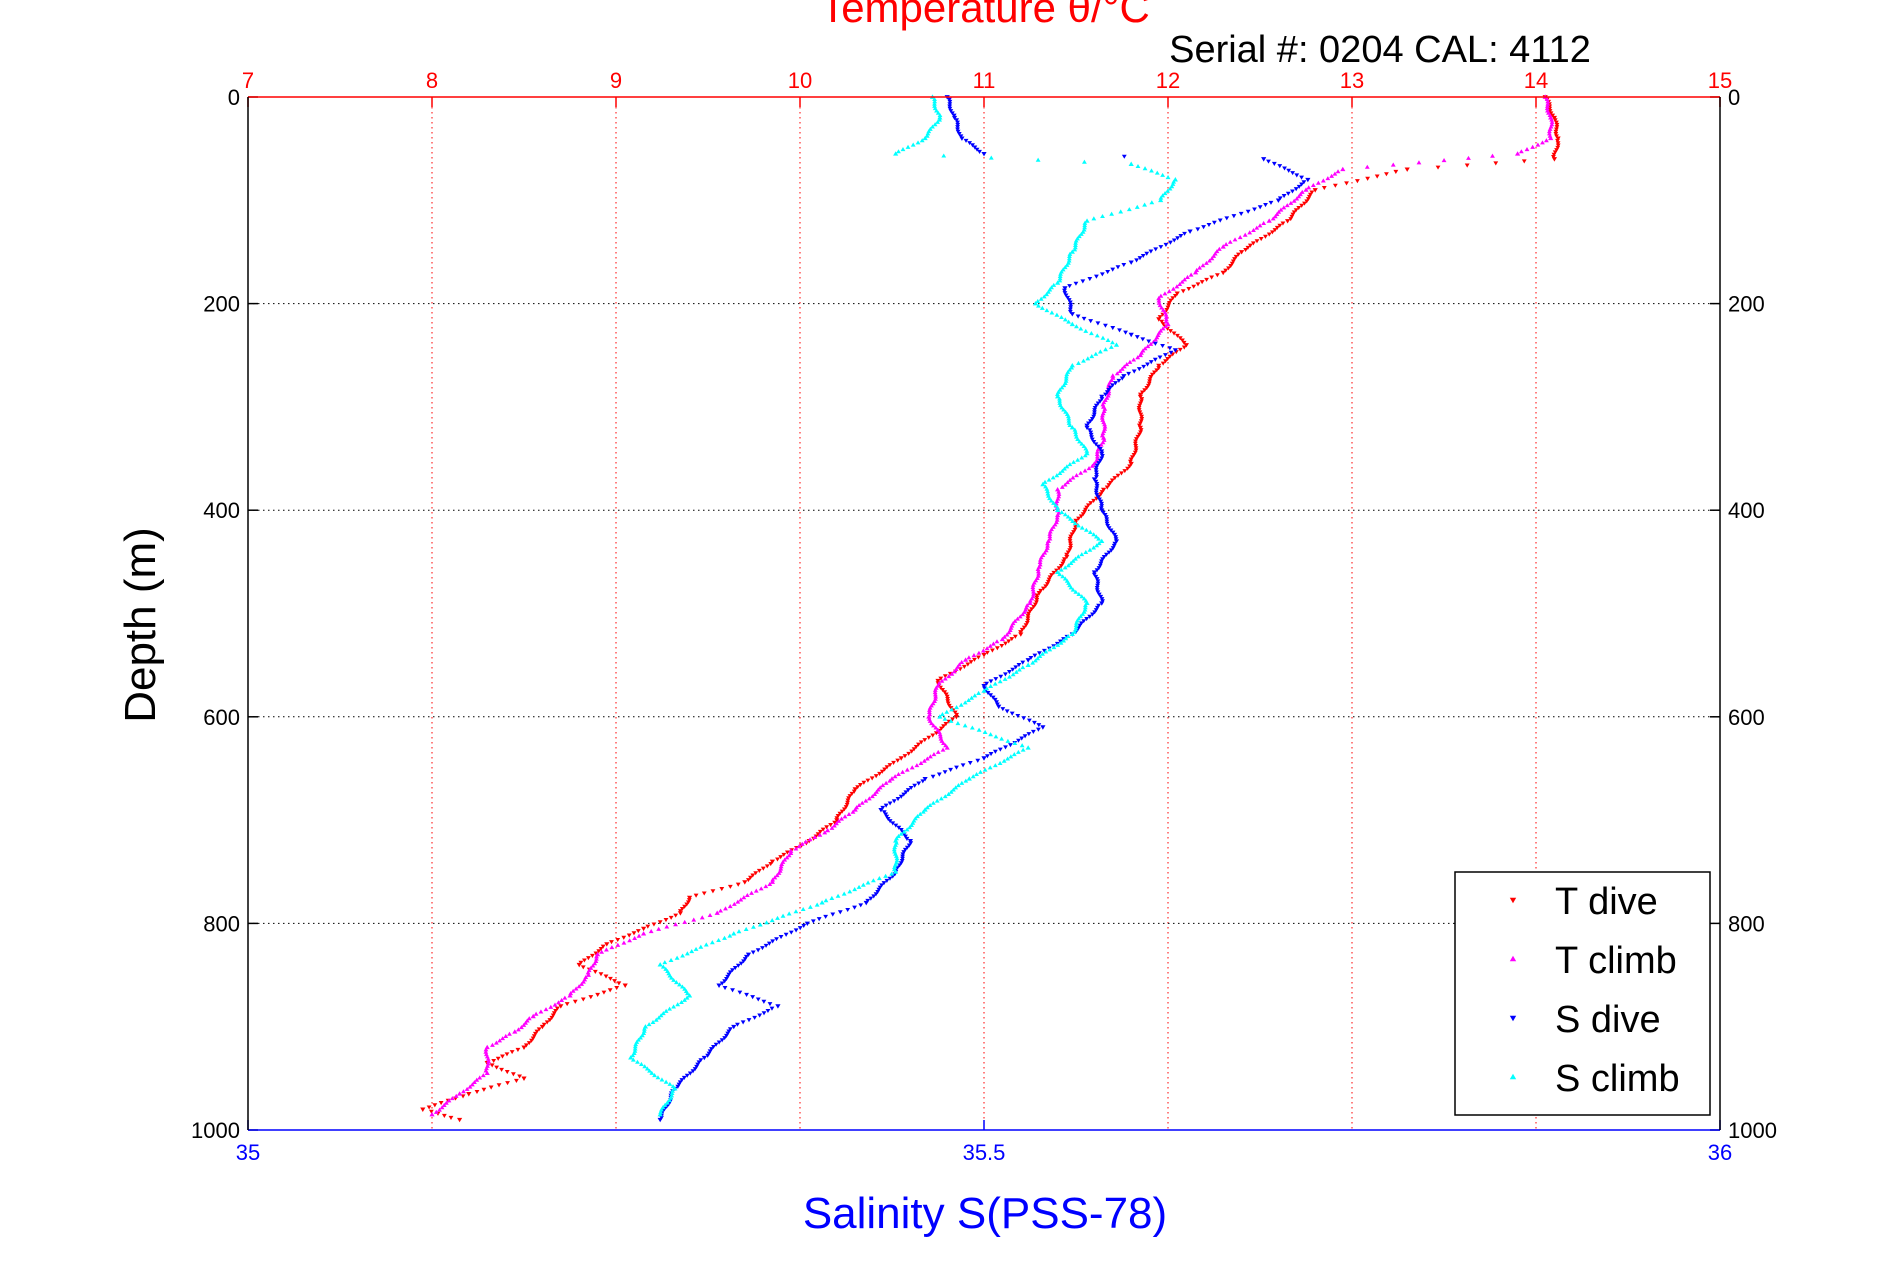  Describe the element at coordinates (616, 80) in the screenshot. I see `temperature-tick-label: 9` at that location.